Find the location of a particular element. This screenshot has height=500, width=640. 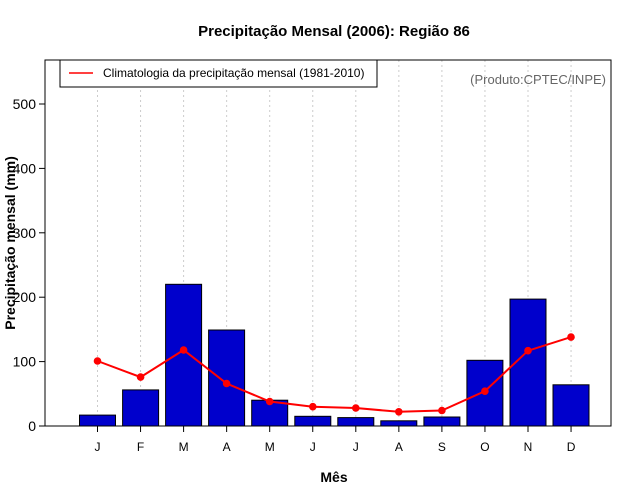

y-tick-label: 400 is located at coordinates (25, 168).